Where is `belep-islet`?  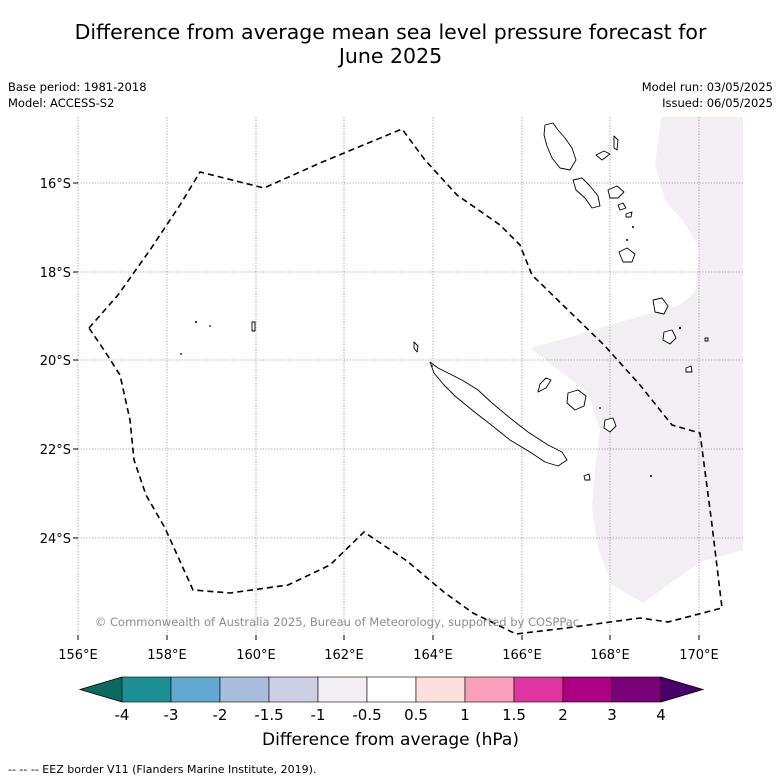
belep-islet is located at coordinates (416, 347).